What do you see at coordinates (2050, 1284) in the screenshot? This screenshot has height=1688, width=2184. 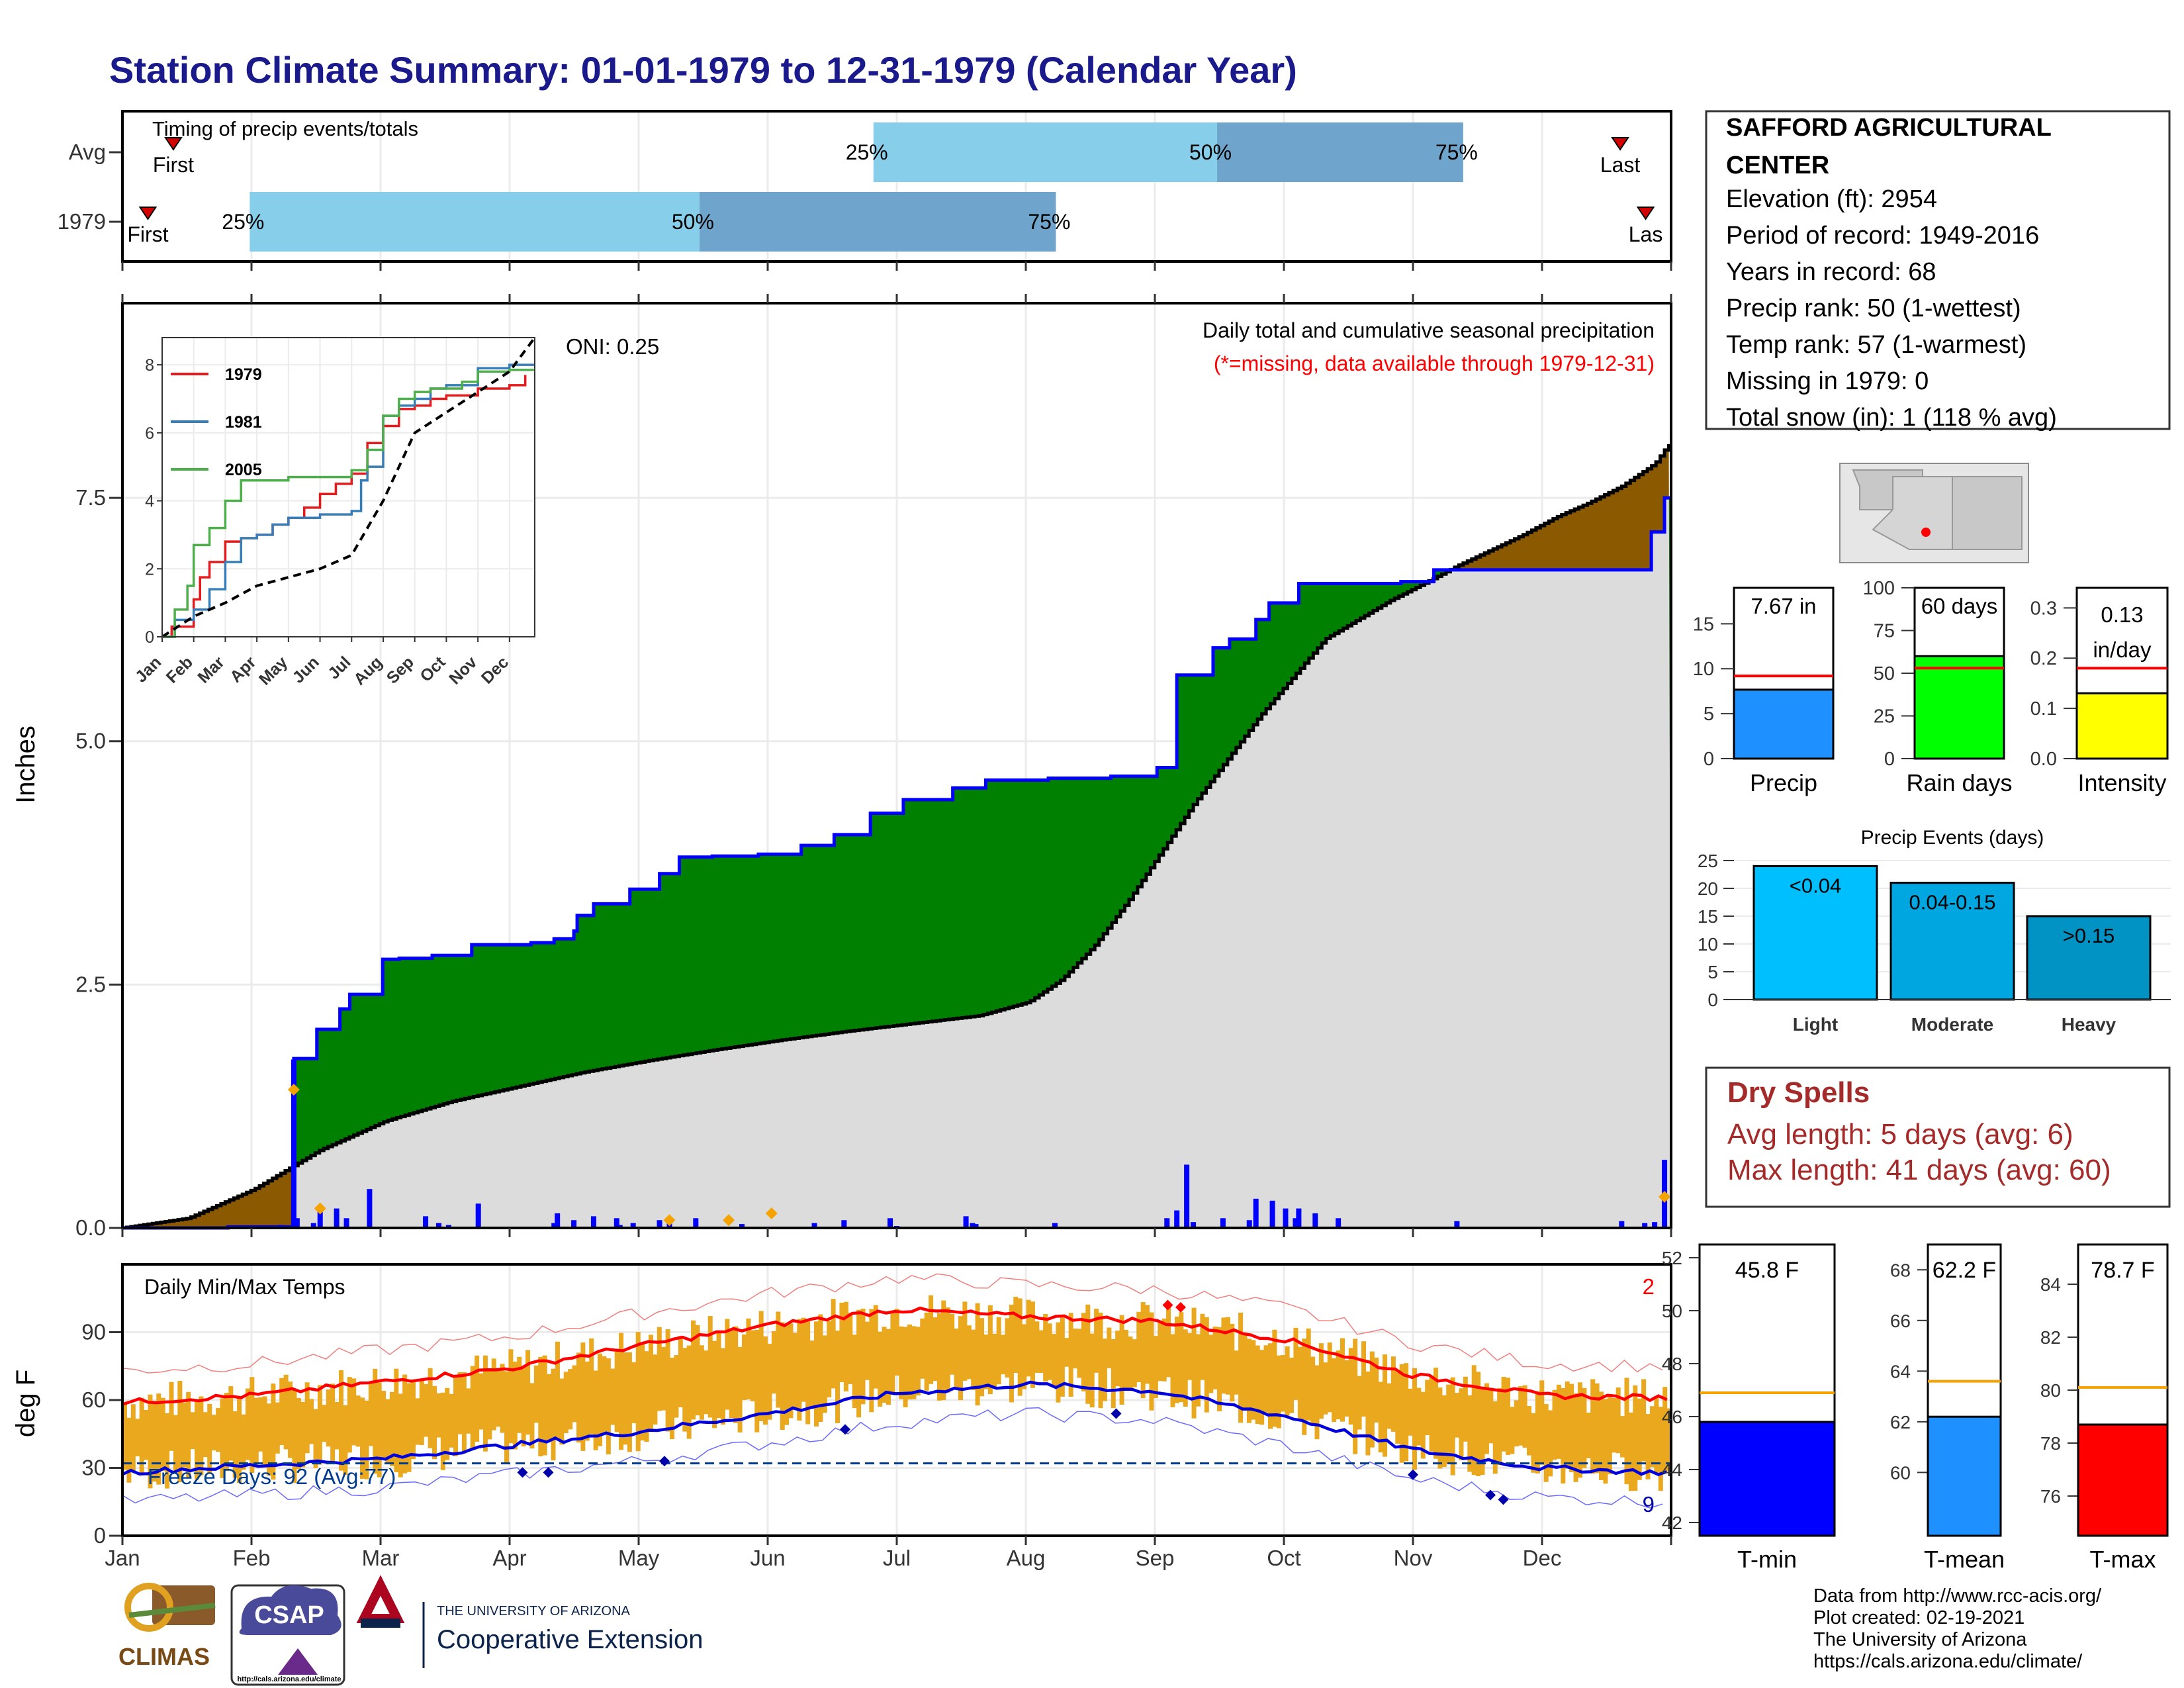 I see `temp-bar-y-tick: 84` at bounding box center [2050, 1284].